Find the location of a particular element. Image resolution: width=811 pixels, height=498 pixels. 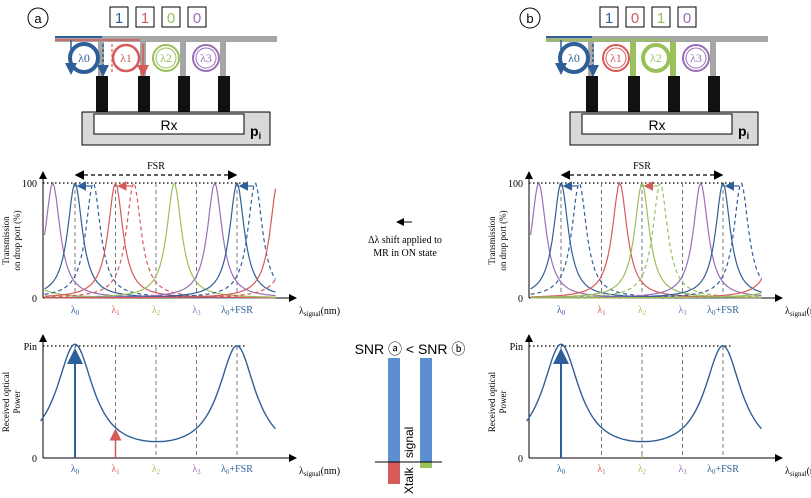

shift-legend: Δλ shift applied to MR in ON state is located at coordinates (405, 238).